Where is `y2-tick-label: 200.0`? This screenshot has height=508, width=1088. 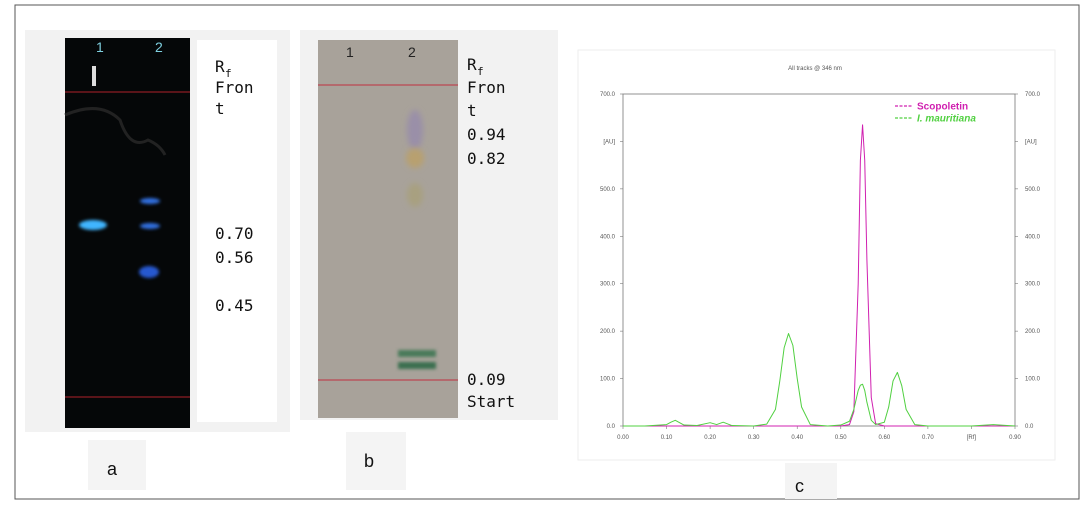 y2-tick-label: 200.0 is located at coordinates (1033, 332).